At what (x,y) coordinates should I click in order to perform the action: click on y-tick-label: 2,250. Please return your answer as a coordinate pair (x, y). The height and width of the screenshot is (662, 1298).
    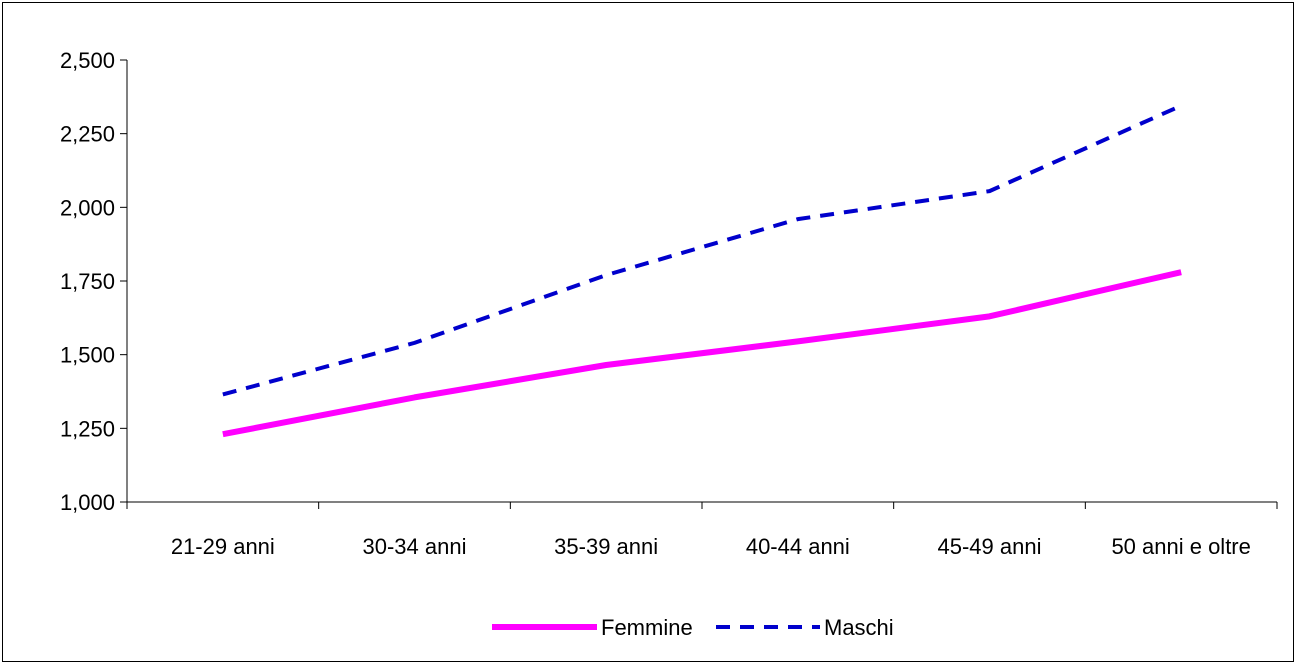
    Looking at the image, I should click on (87, 134).